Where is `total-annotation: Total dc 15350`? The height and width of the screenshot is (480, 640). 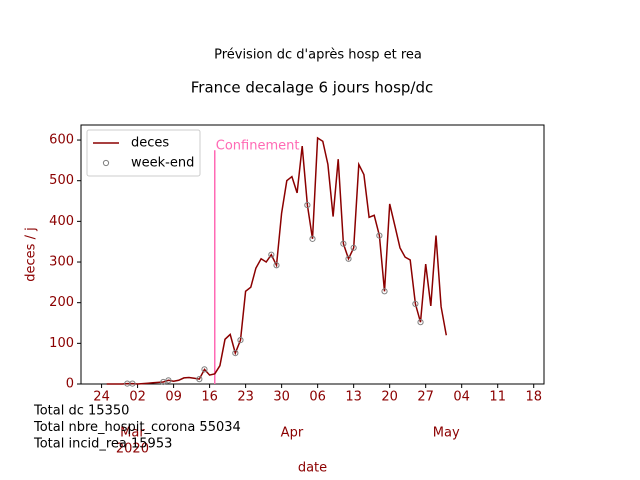
total-annotation: Total dc 15350 is located at coordinates (81, 411).